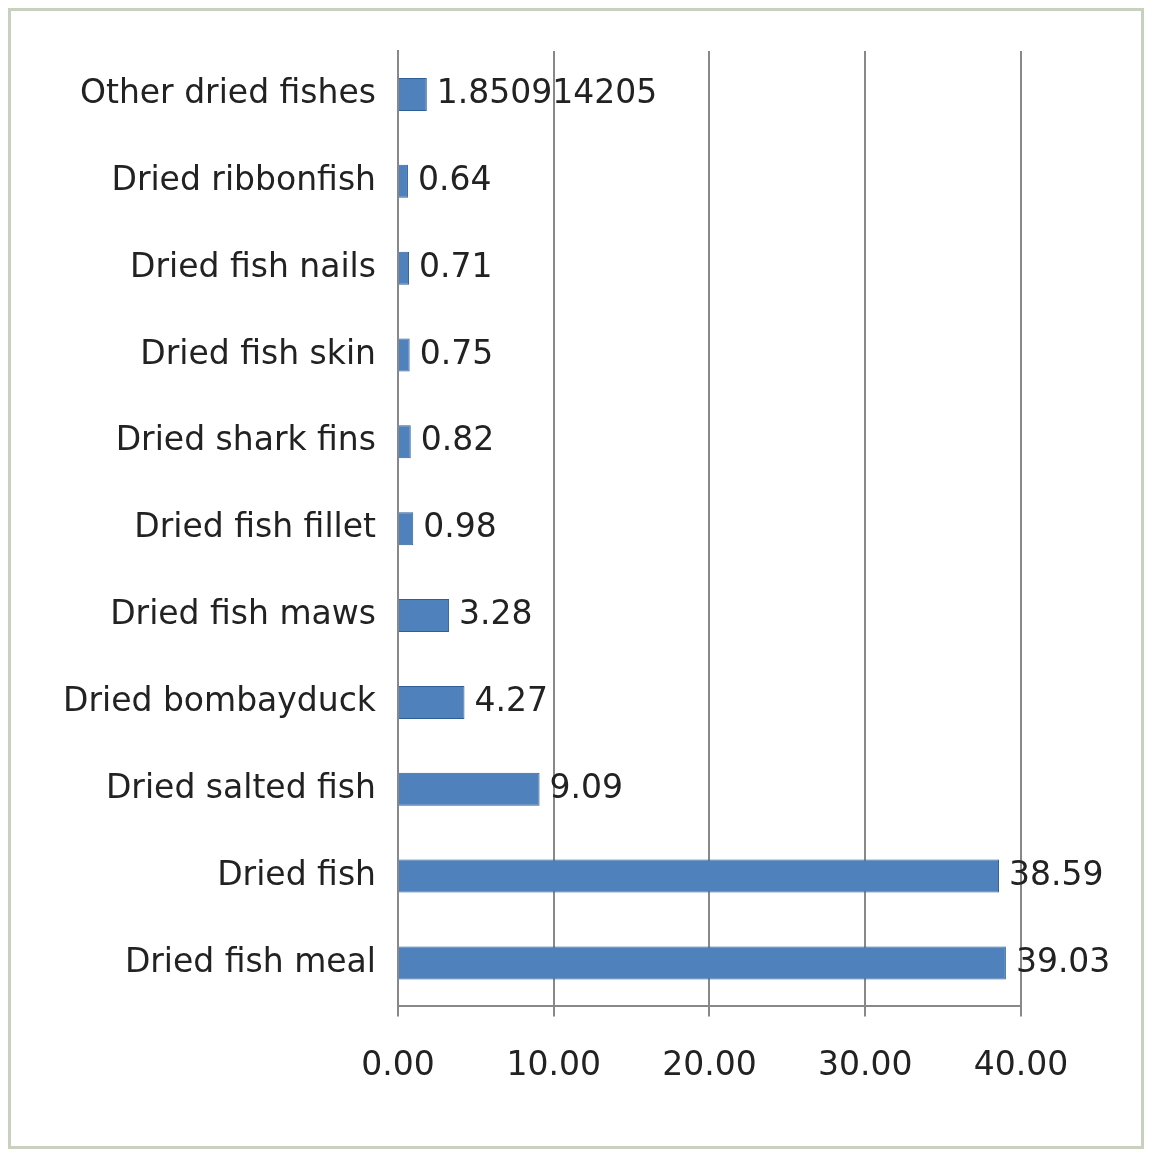 This screenshot has width=1154, height=1157. Describe the element at coordinates (398, 1063) in the screenshot. I see `x-tick-label: 0.00` at that location.